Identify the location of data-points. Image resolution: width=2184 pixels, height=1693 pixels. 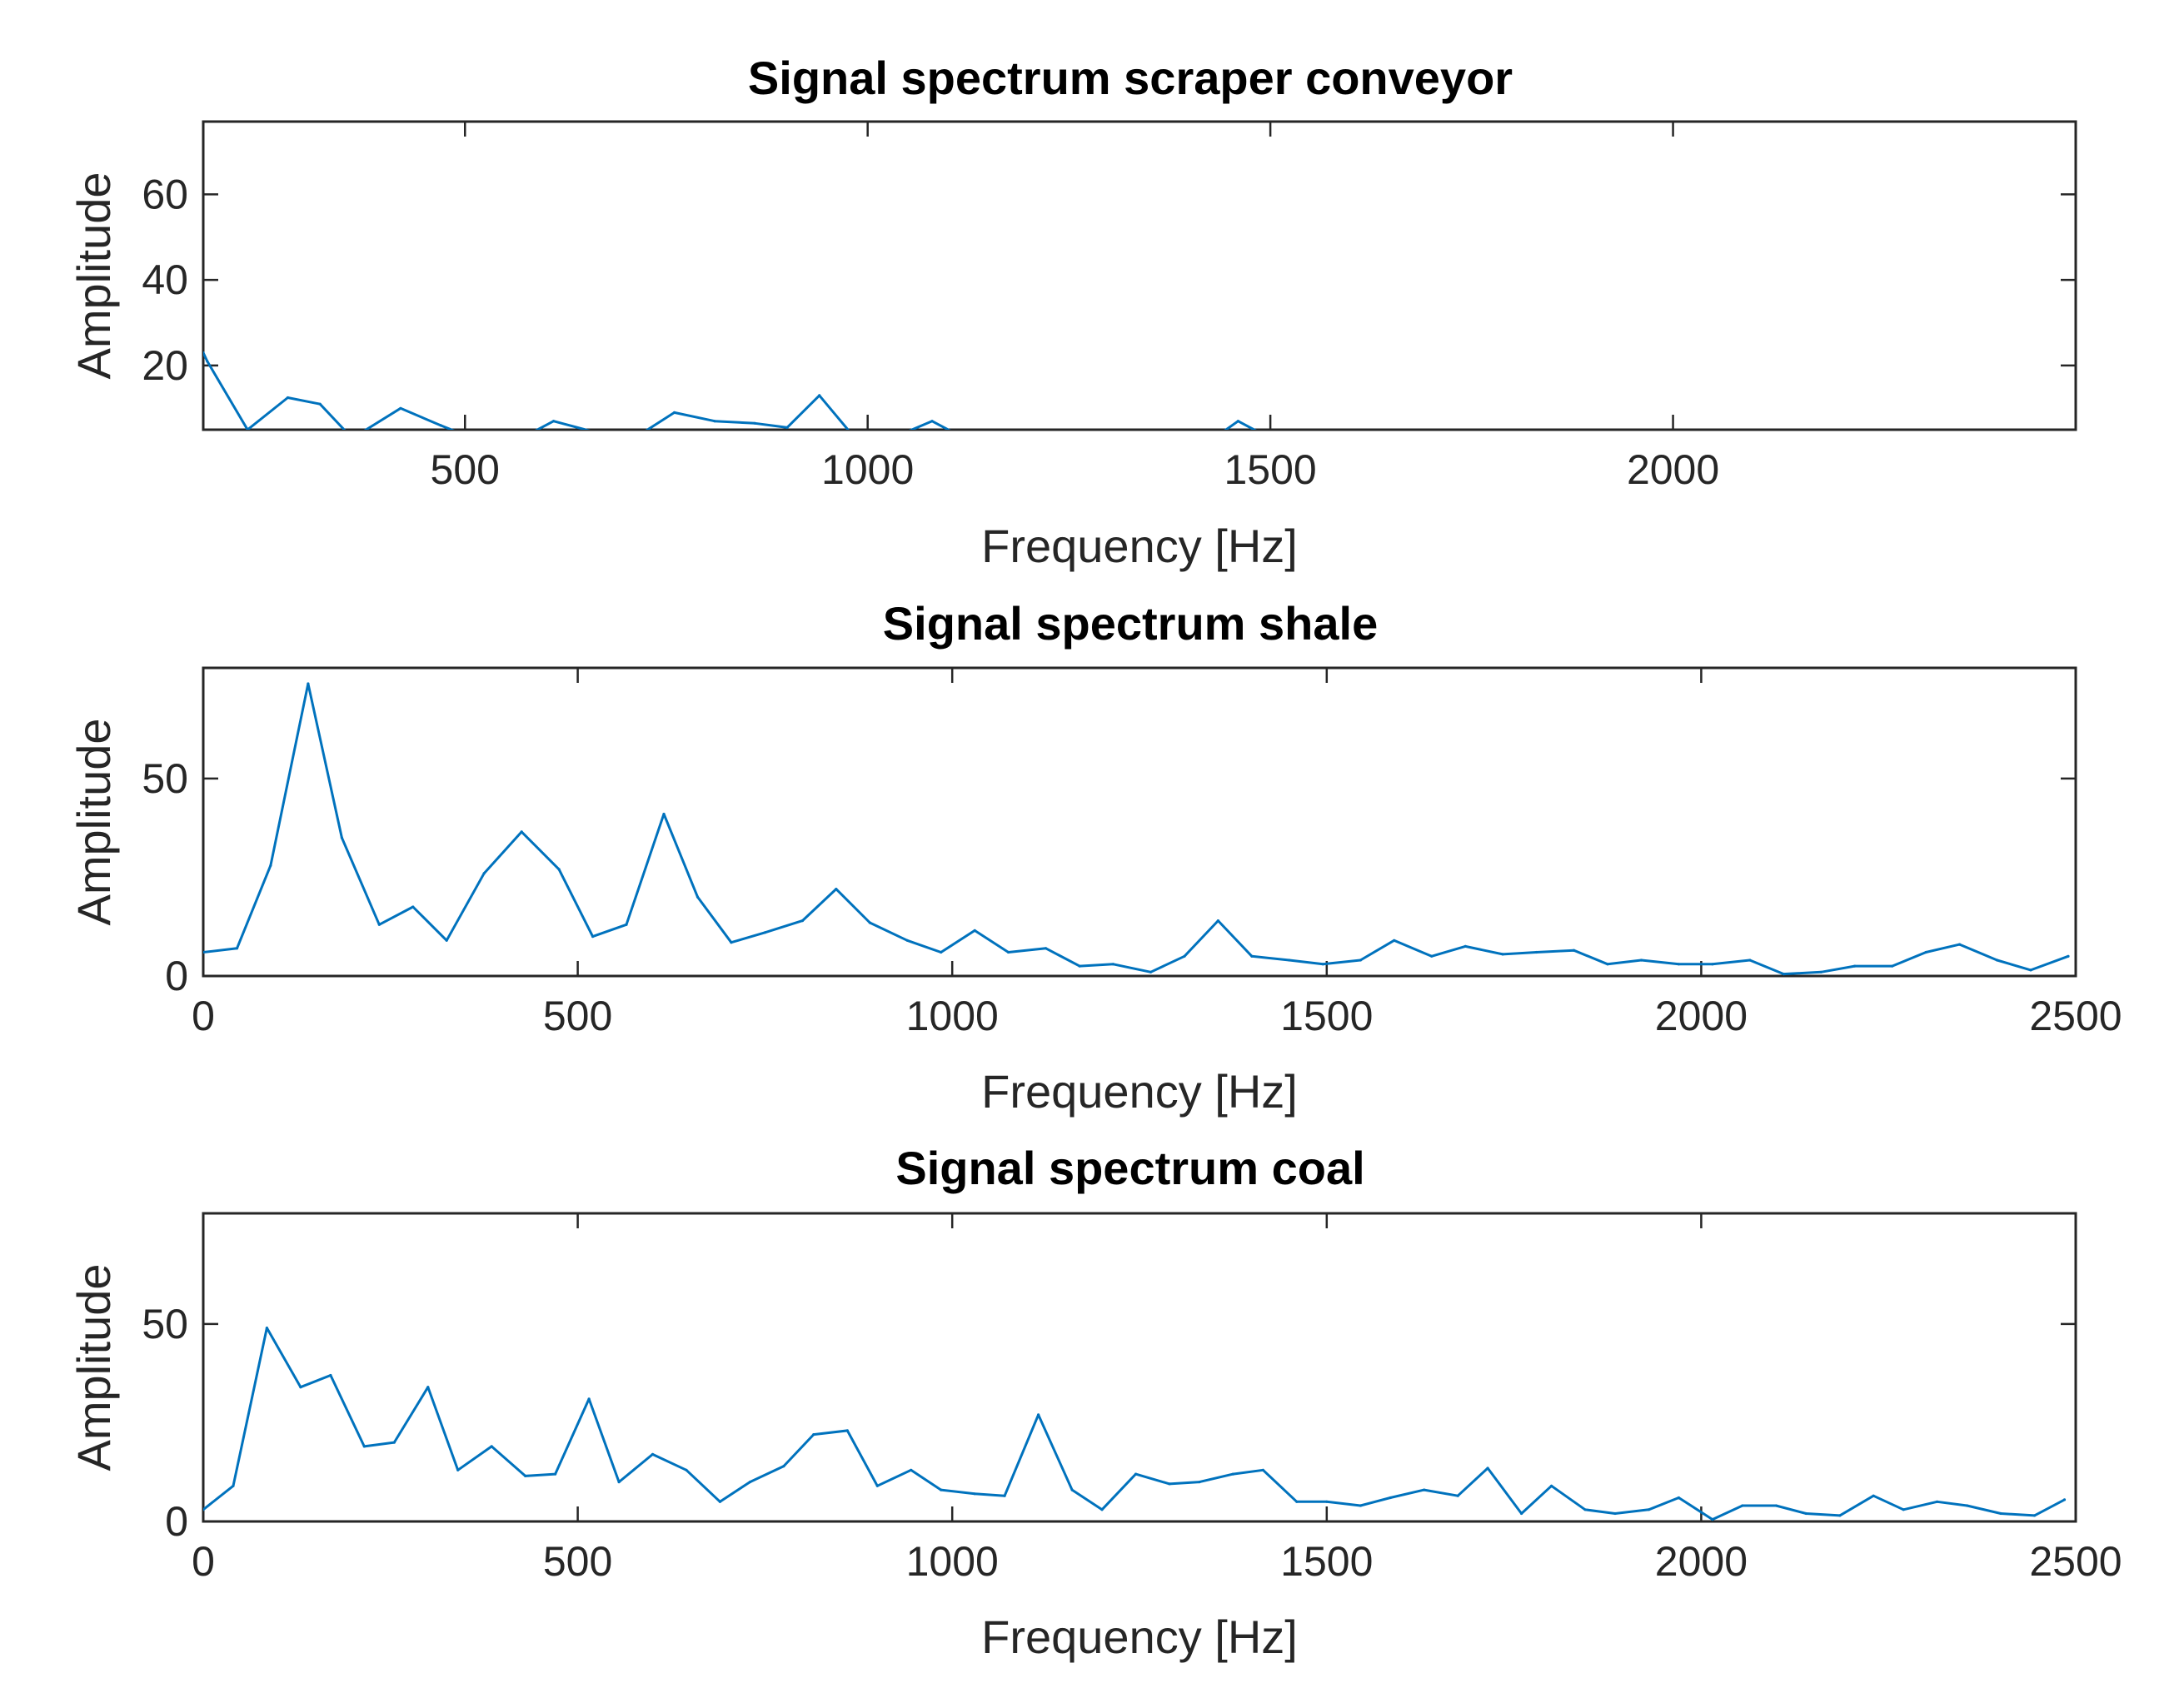
(721, 390).